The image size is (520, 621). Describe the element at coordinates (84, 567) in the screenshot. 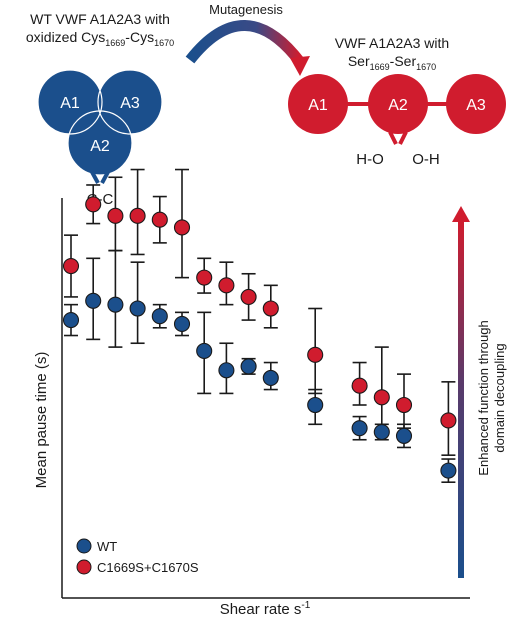

I see `legend-mut-marker` at that location.